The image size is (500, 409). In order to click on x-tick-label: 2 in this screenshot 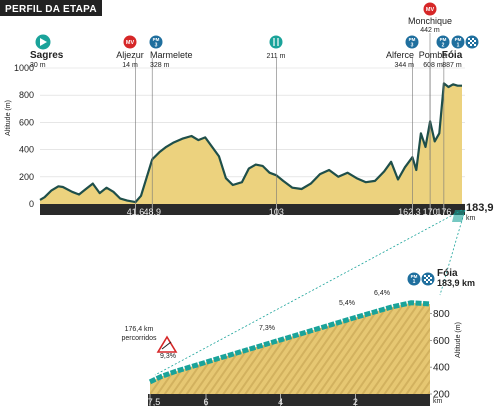, I will do `click(355, 402)`.